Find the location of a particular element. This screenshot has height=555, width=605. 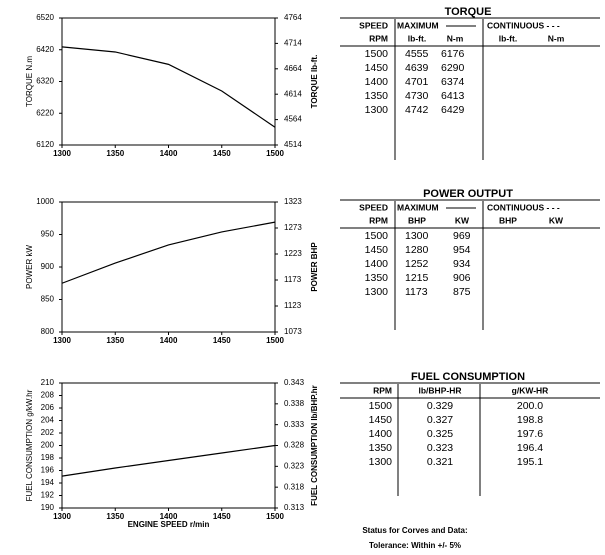

y-axis-label: TORQUE N.m is located at coordinates (29, 81).